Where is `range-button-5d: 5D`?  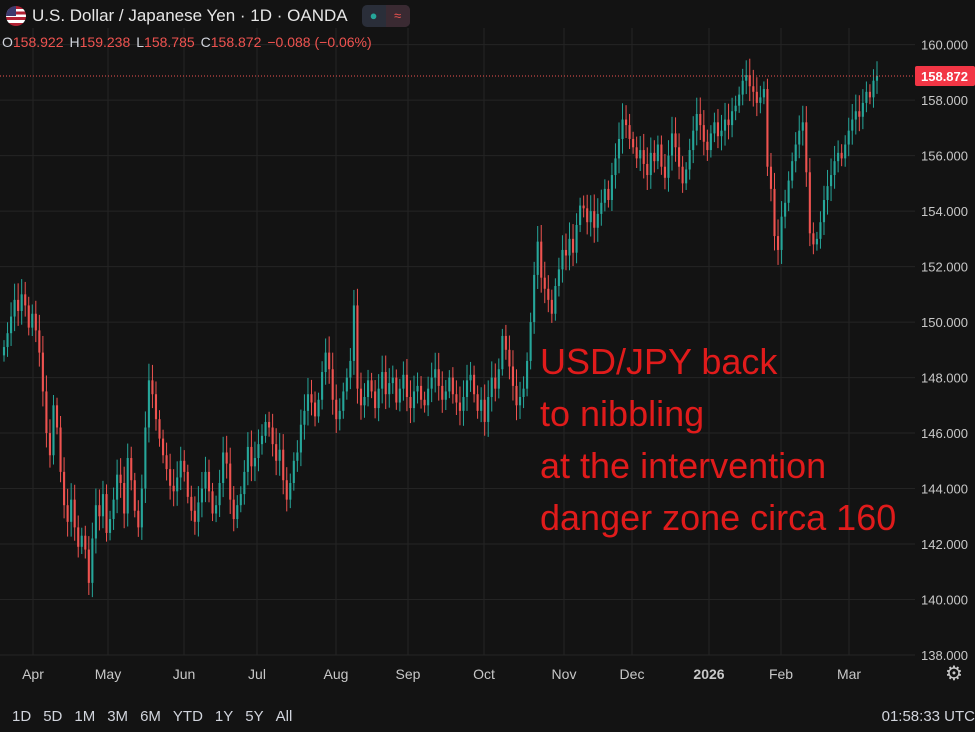 range-button-5d: 5D is located at coordinates (53, 716).